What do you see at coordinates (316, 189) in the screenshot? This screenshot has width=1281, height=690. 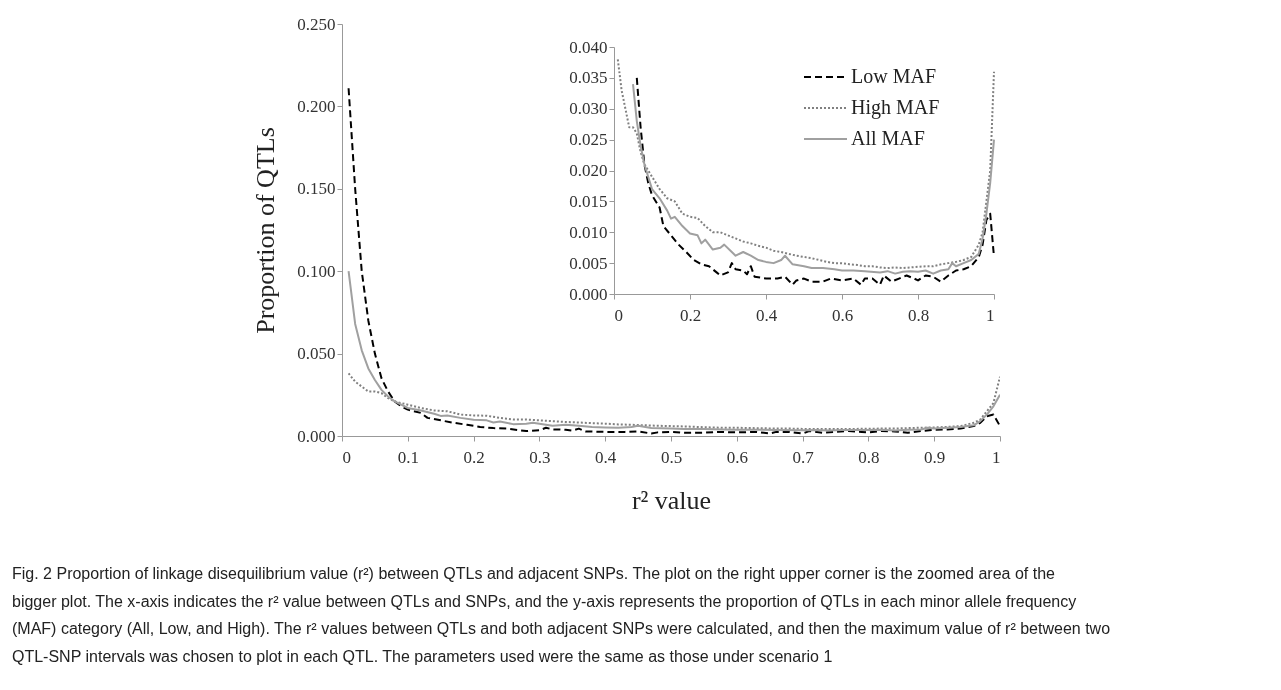 I see `y-tick-label: 0.150` at bounding box center [316, 189].